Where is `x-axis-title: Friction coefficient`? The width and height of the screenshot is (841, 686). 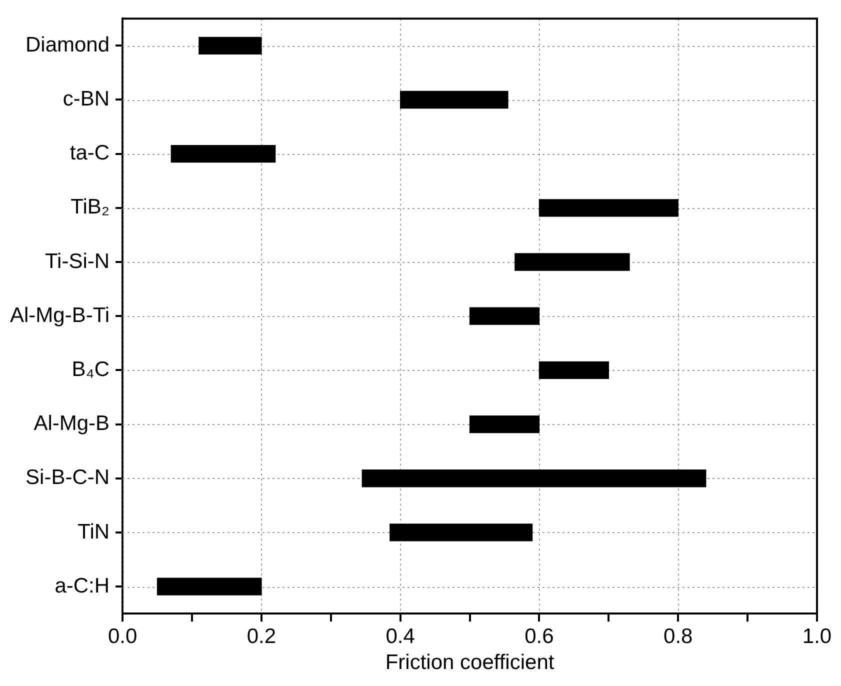
x-axis-title: Friction coefficient is located at coordinates (469, 662).